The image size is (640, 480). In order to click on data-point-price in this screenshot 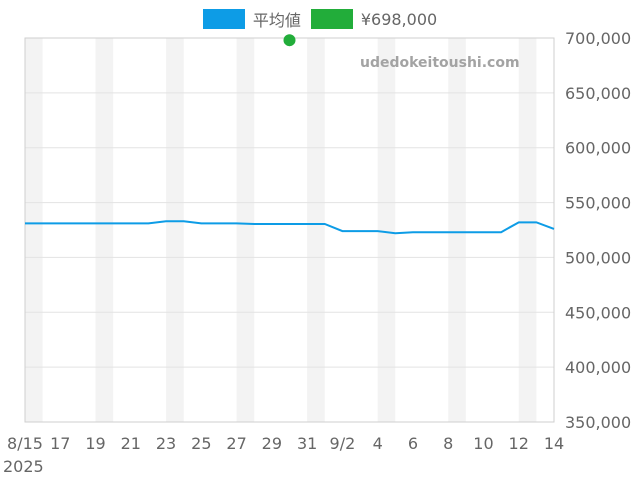, I will do `click(289, 40)`.